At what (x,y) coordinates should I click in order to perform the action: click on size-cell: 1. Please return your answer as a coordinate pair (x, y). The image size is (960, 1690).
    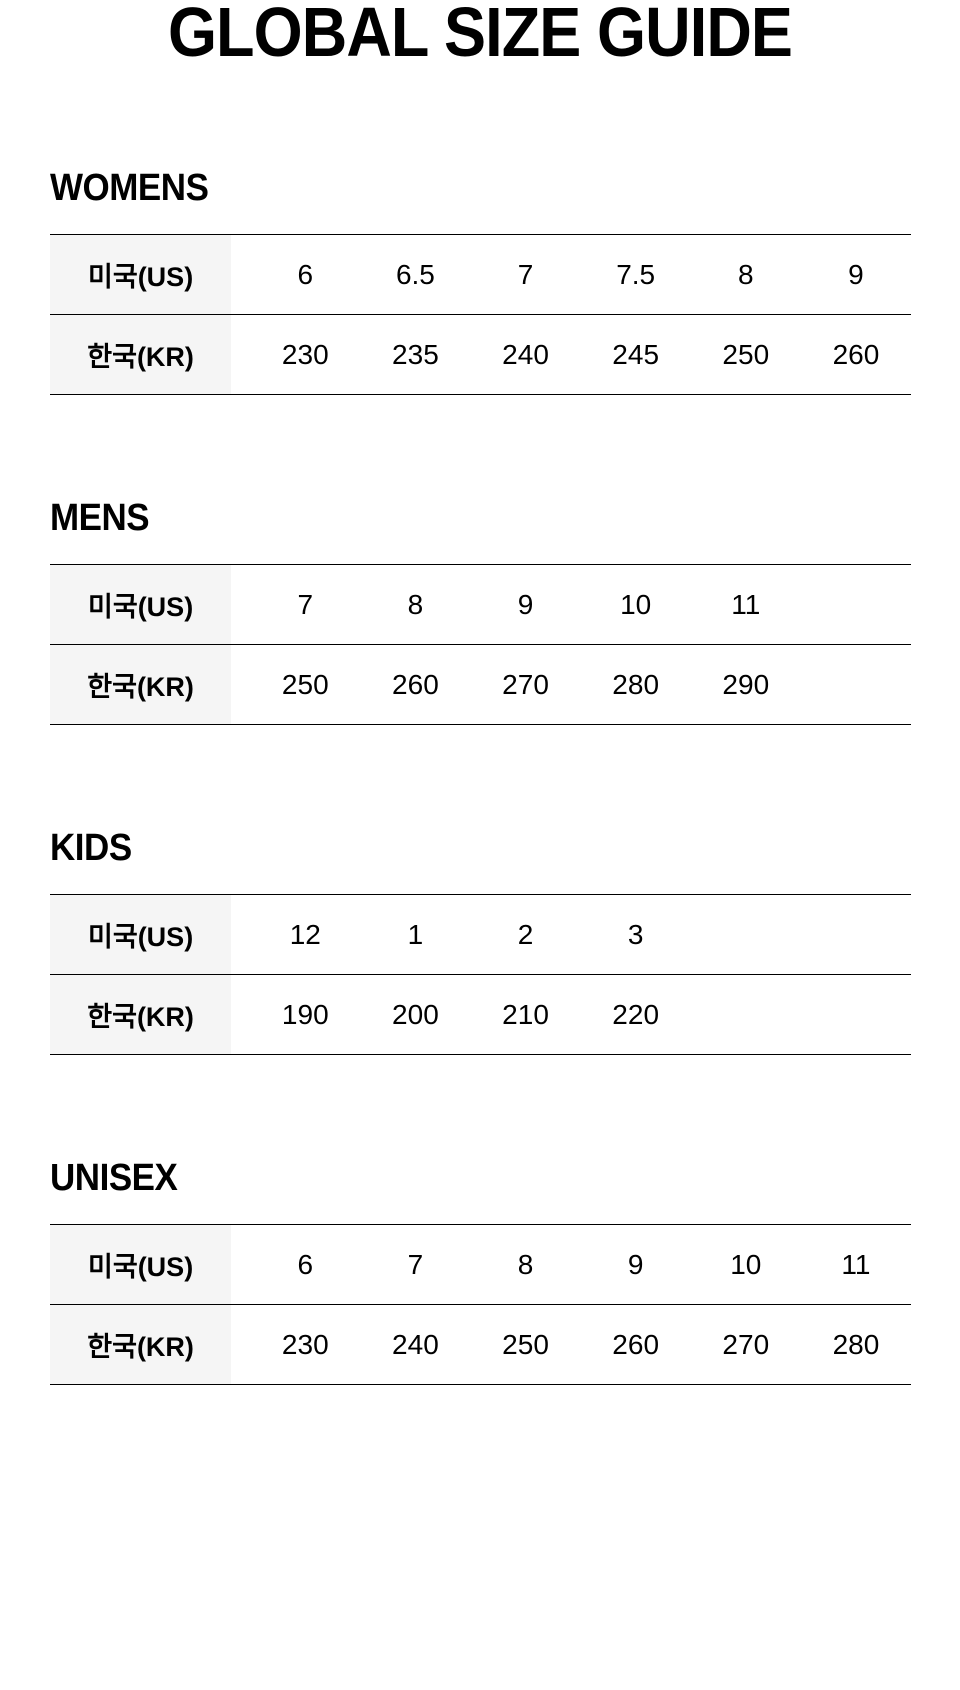
    Looking at the image, I should click on (415, 934).